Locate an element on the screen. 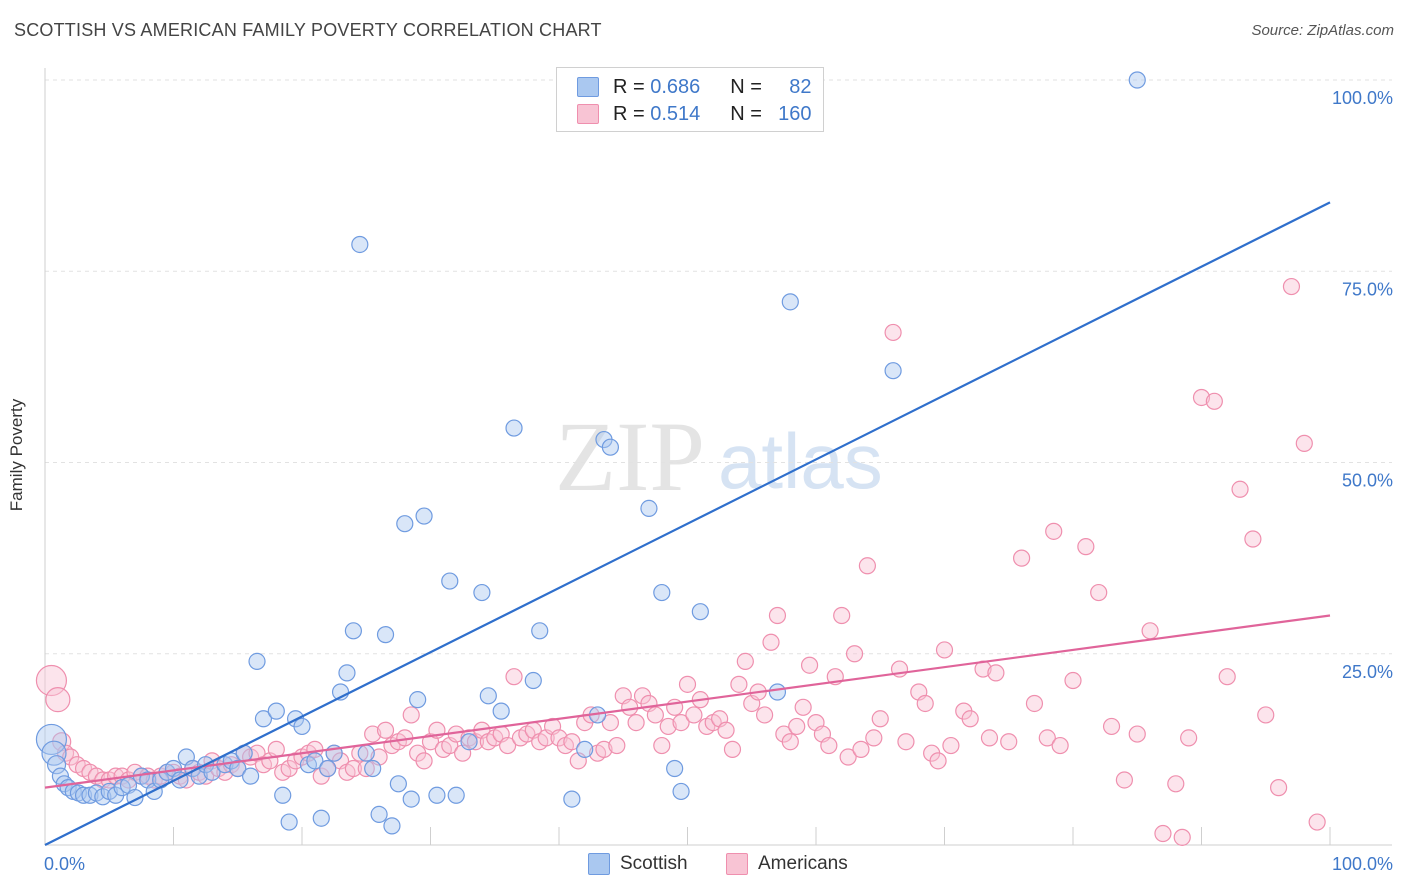  legend-row-scottish: R = 0.686 N = 82 is located at coordinates (694, 87).